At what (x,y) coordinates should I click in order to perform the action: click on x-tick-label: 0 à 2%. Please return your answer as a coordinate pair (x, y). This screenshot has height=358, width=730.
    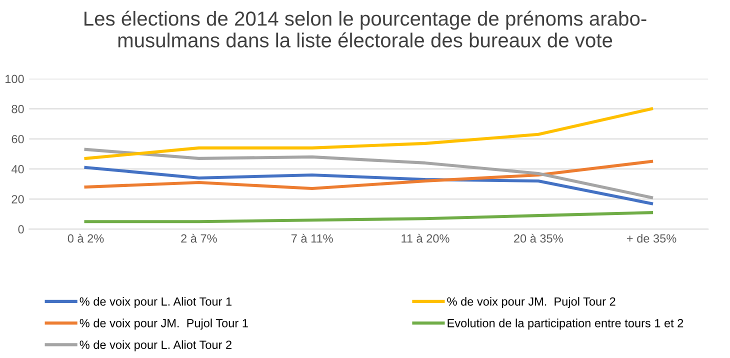
    Looking at the image, I should click on (86, 238).